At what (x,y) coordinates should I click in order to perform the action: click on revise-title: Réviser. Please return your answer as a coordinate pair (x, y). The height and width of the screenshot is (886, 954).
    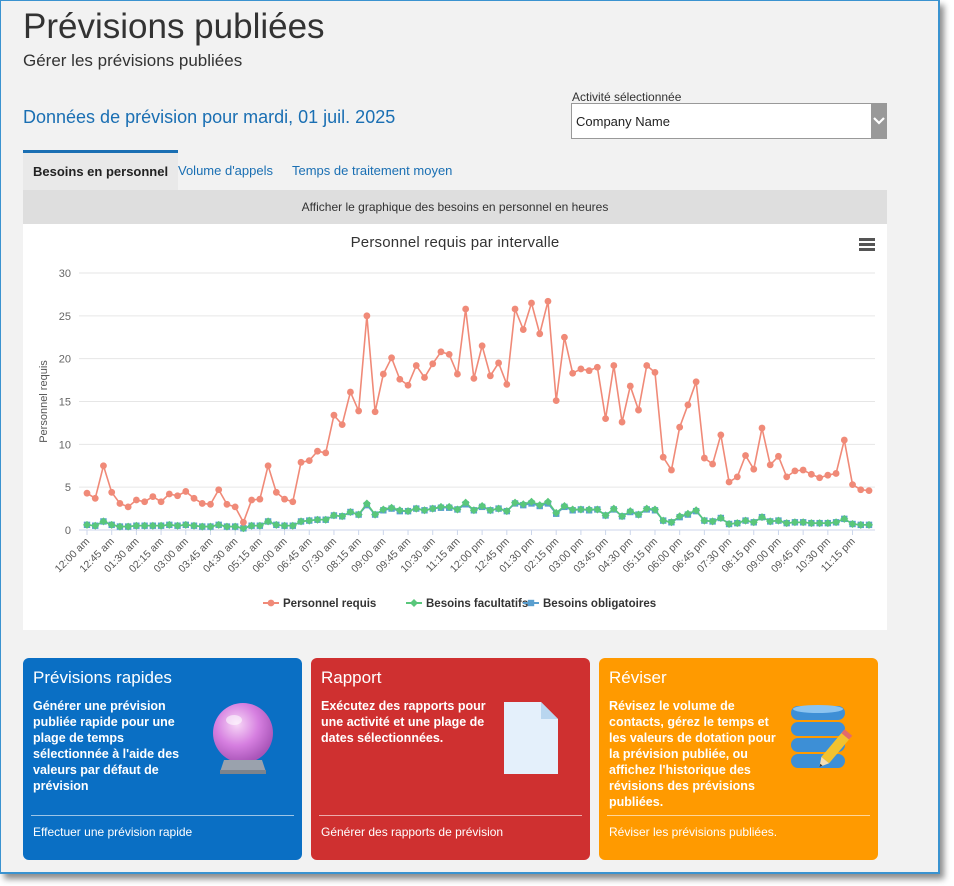
    Looking at the image, I should click on (638, 677).